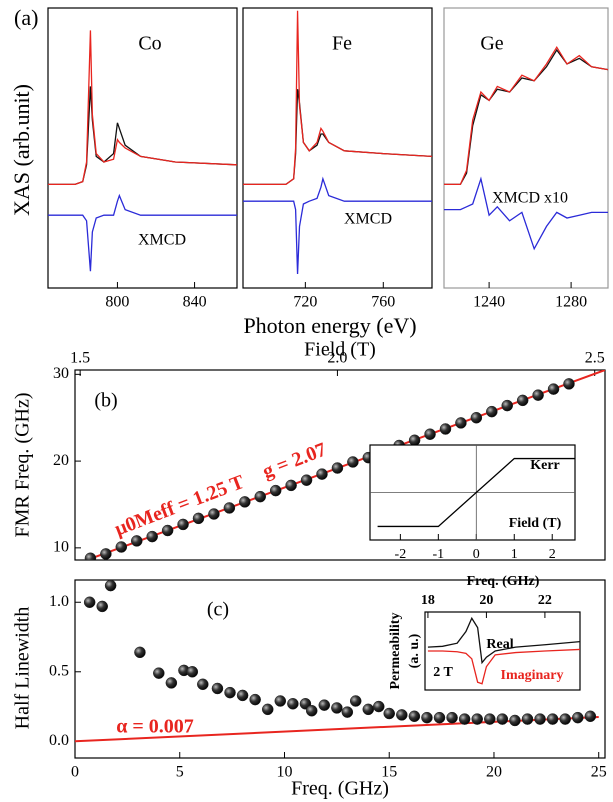 The width and height of the screenshot is (613, 802). What do you see at coordinates (149, 44) in the screenshot?
I see `panel-title: Co` at bounding box center [149, 44].